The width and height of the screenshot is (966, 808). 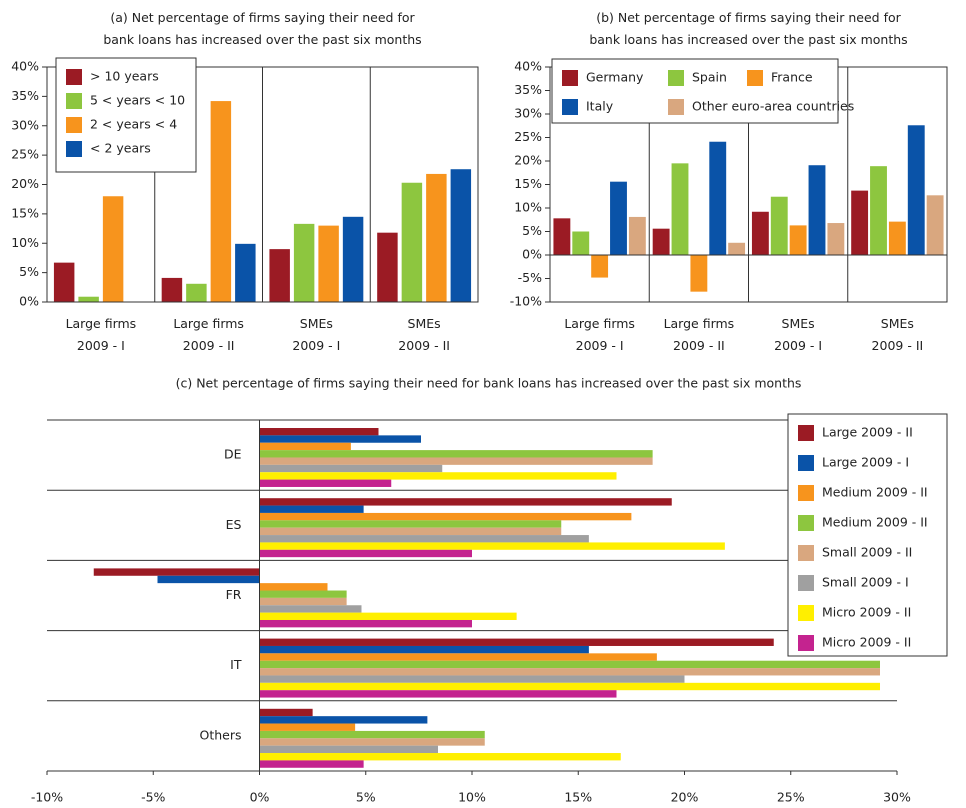 I want to click on legend-label: > 10 years, so click(x=124, y=76).